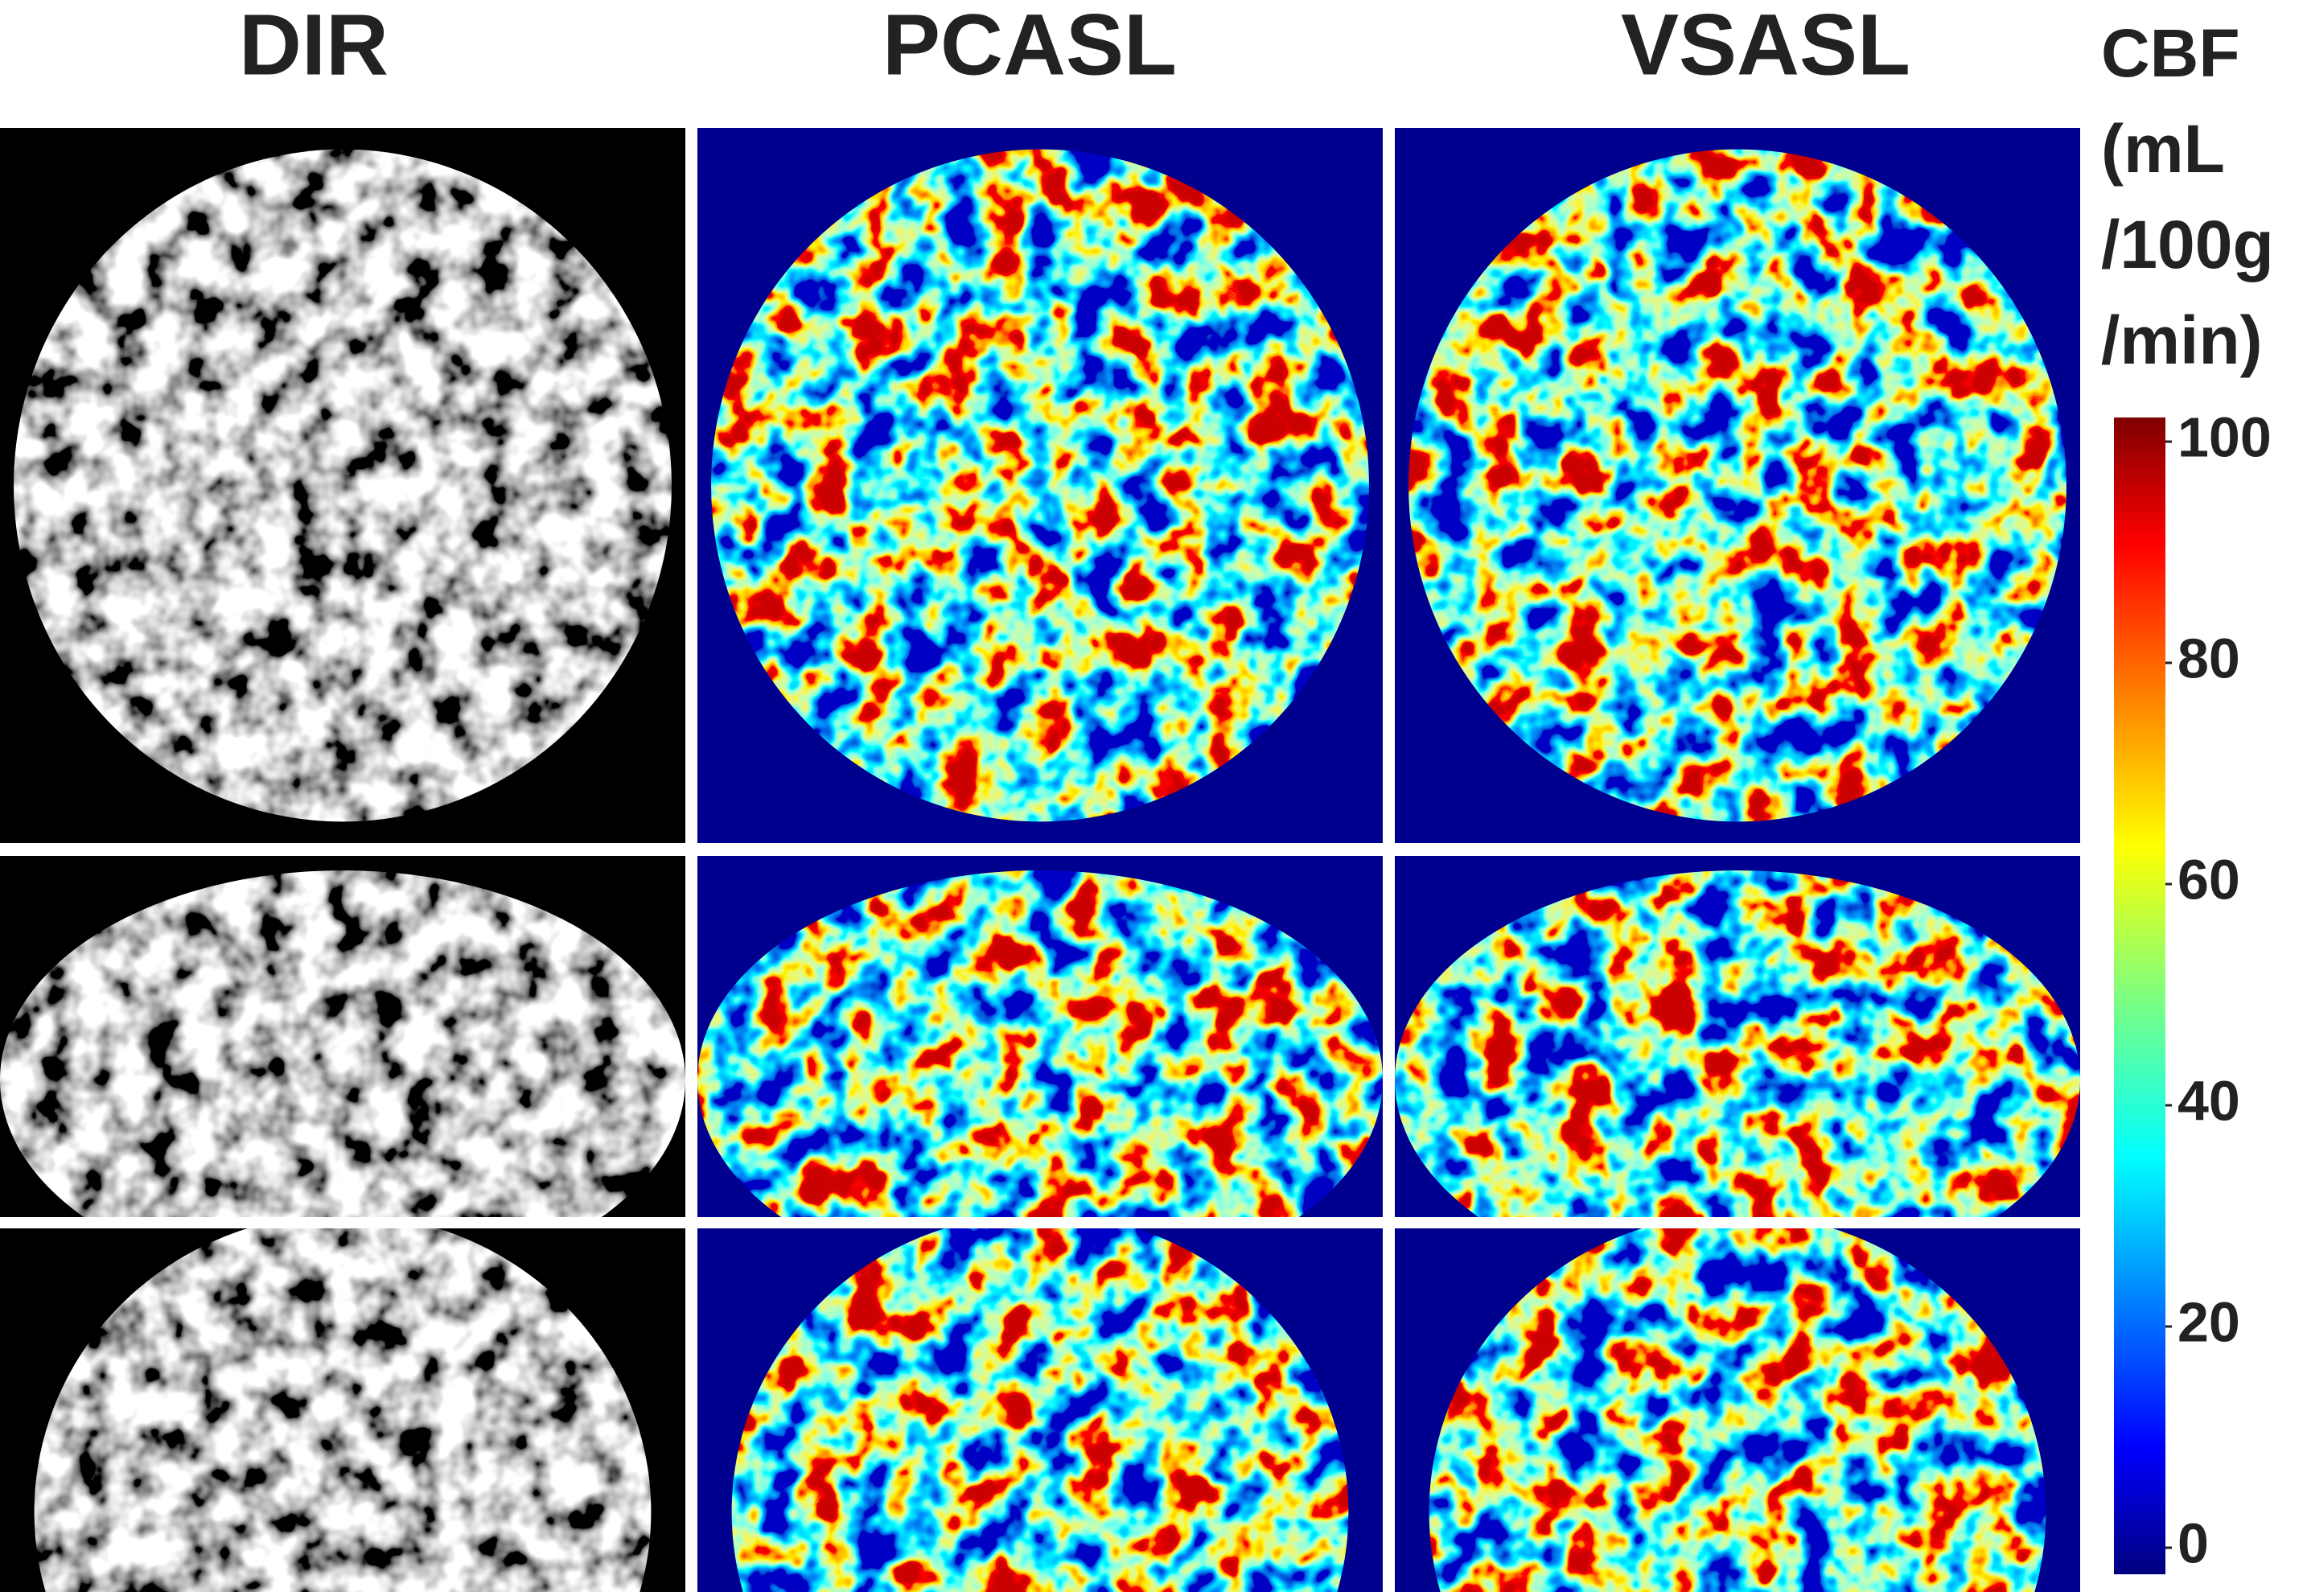  What do you see at coordinates (2187, 244) in the screenshot?
I see `colorbar-label: /100g` at bounding box center [2187, 244].